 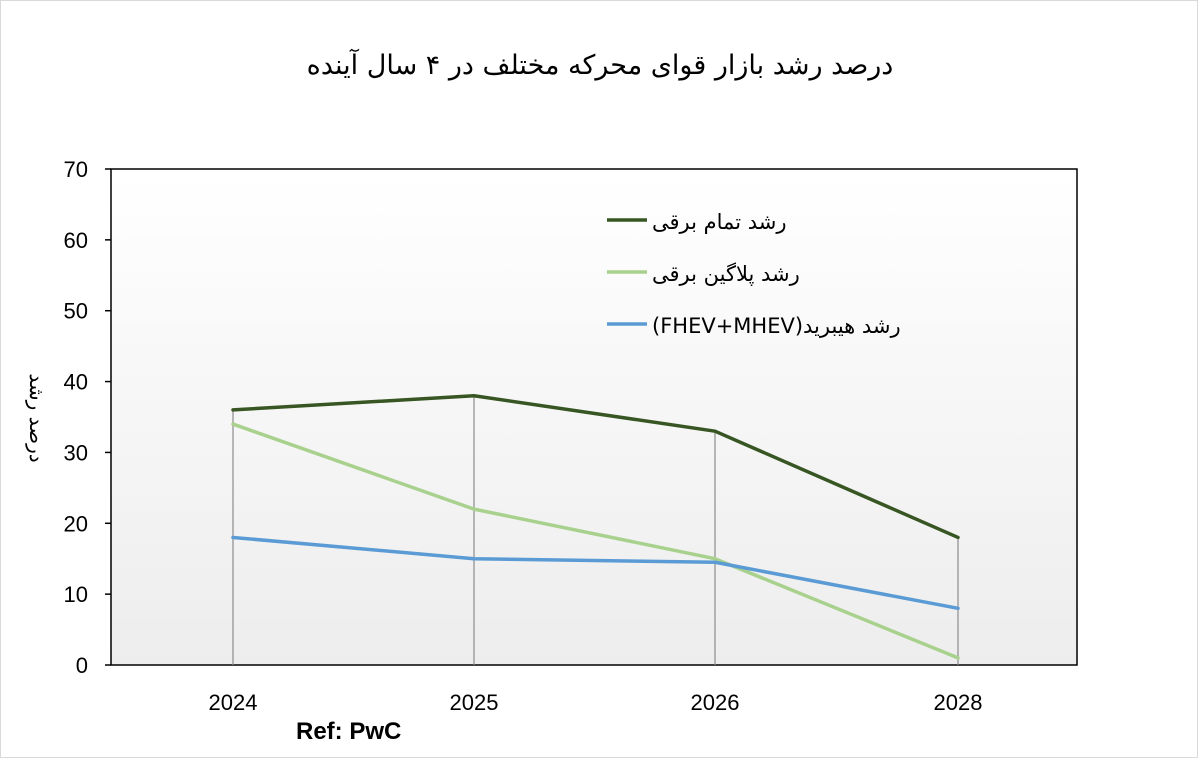 I want to click on x-tick-label: 2025, so click(x=474, y=702).